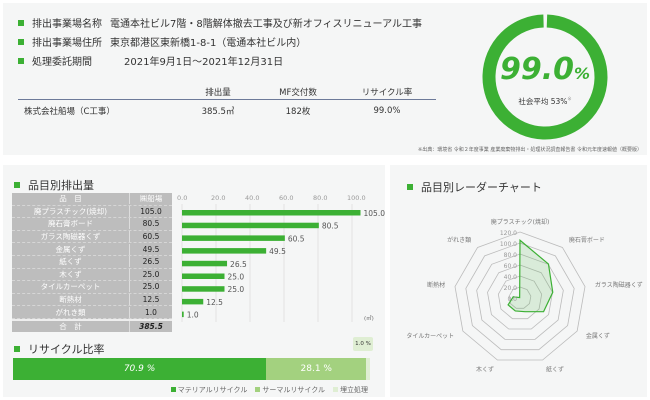  I want to click on table-total-row: 合 計 385.5, so click(92, 325).